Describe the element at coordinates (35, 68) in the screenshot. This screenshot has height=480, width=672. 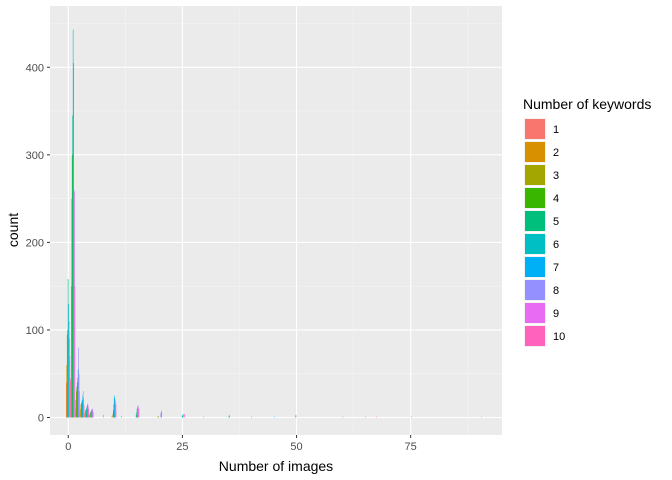
I see `y-tick-label: 400` at that location.